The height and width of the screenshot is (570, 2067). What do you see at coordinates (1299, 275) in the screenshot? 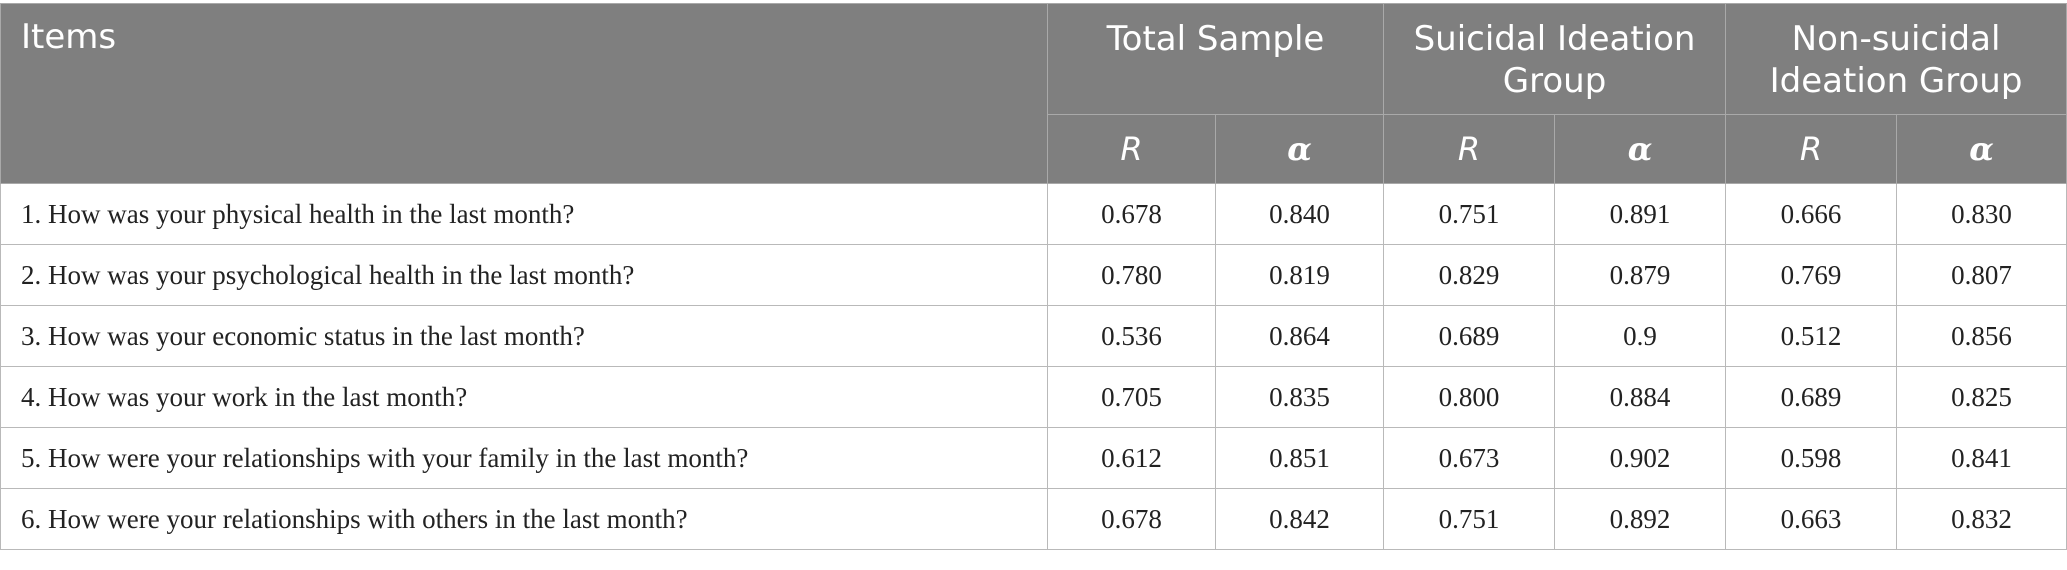
I see `total-alpha-value: 0.819` at bounding box center [1299, 275].